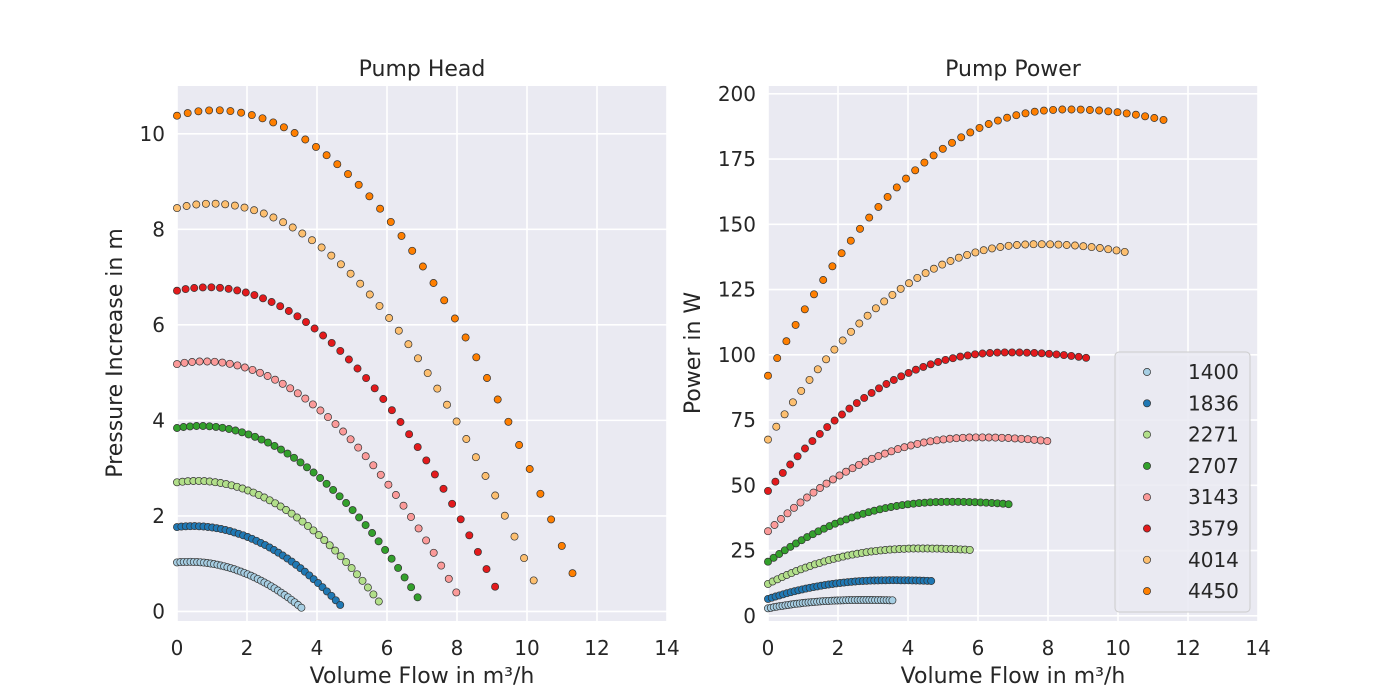  Describe the element at coordinates (1016, 648) in the screenshot. I see `pump-power-x-ticks: 0 2 4 6 8 10 12 14` at that location.